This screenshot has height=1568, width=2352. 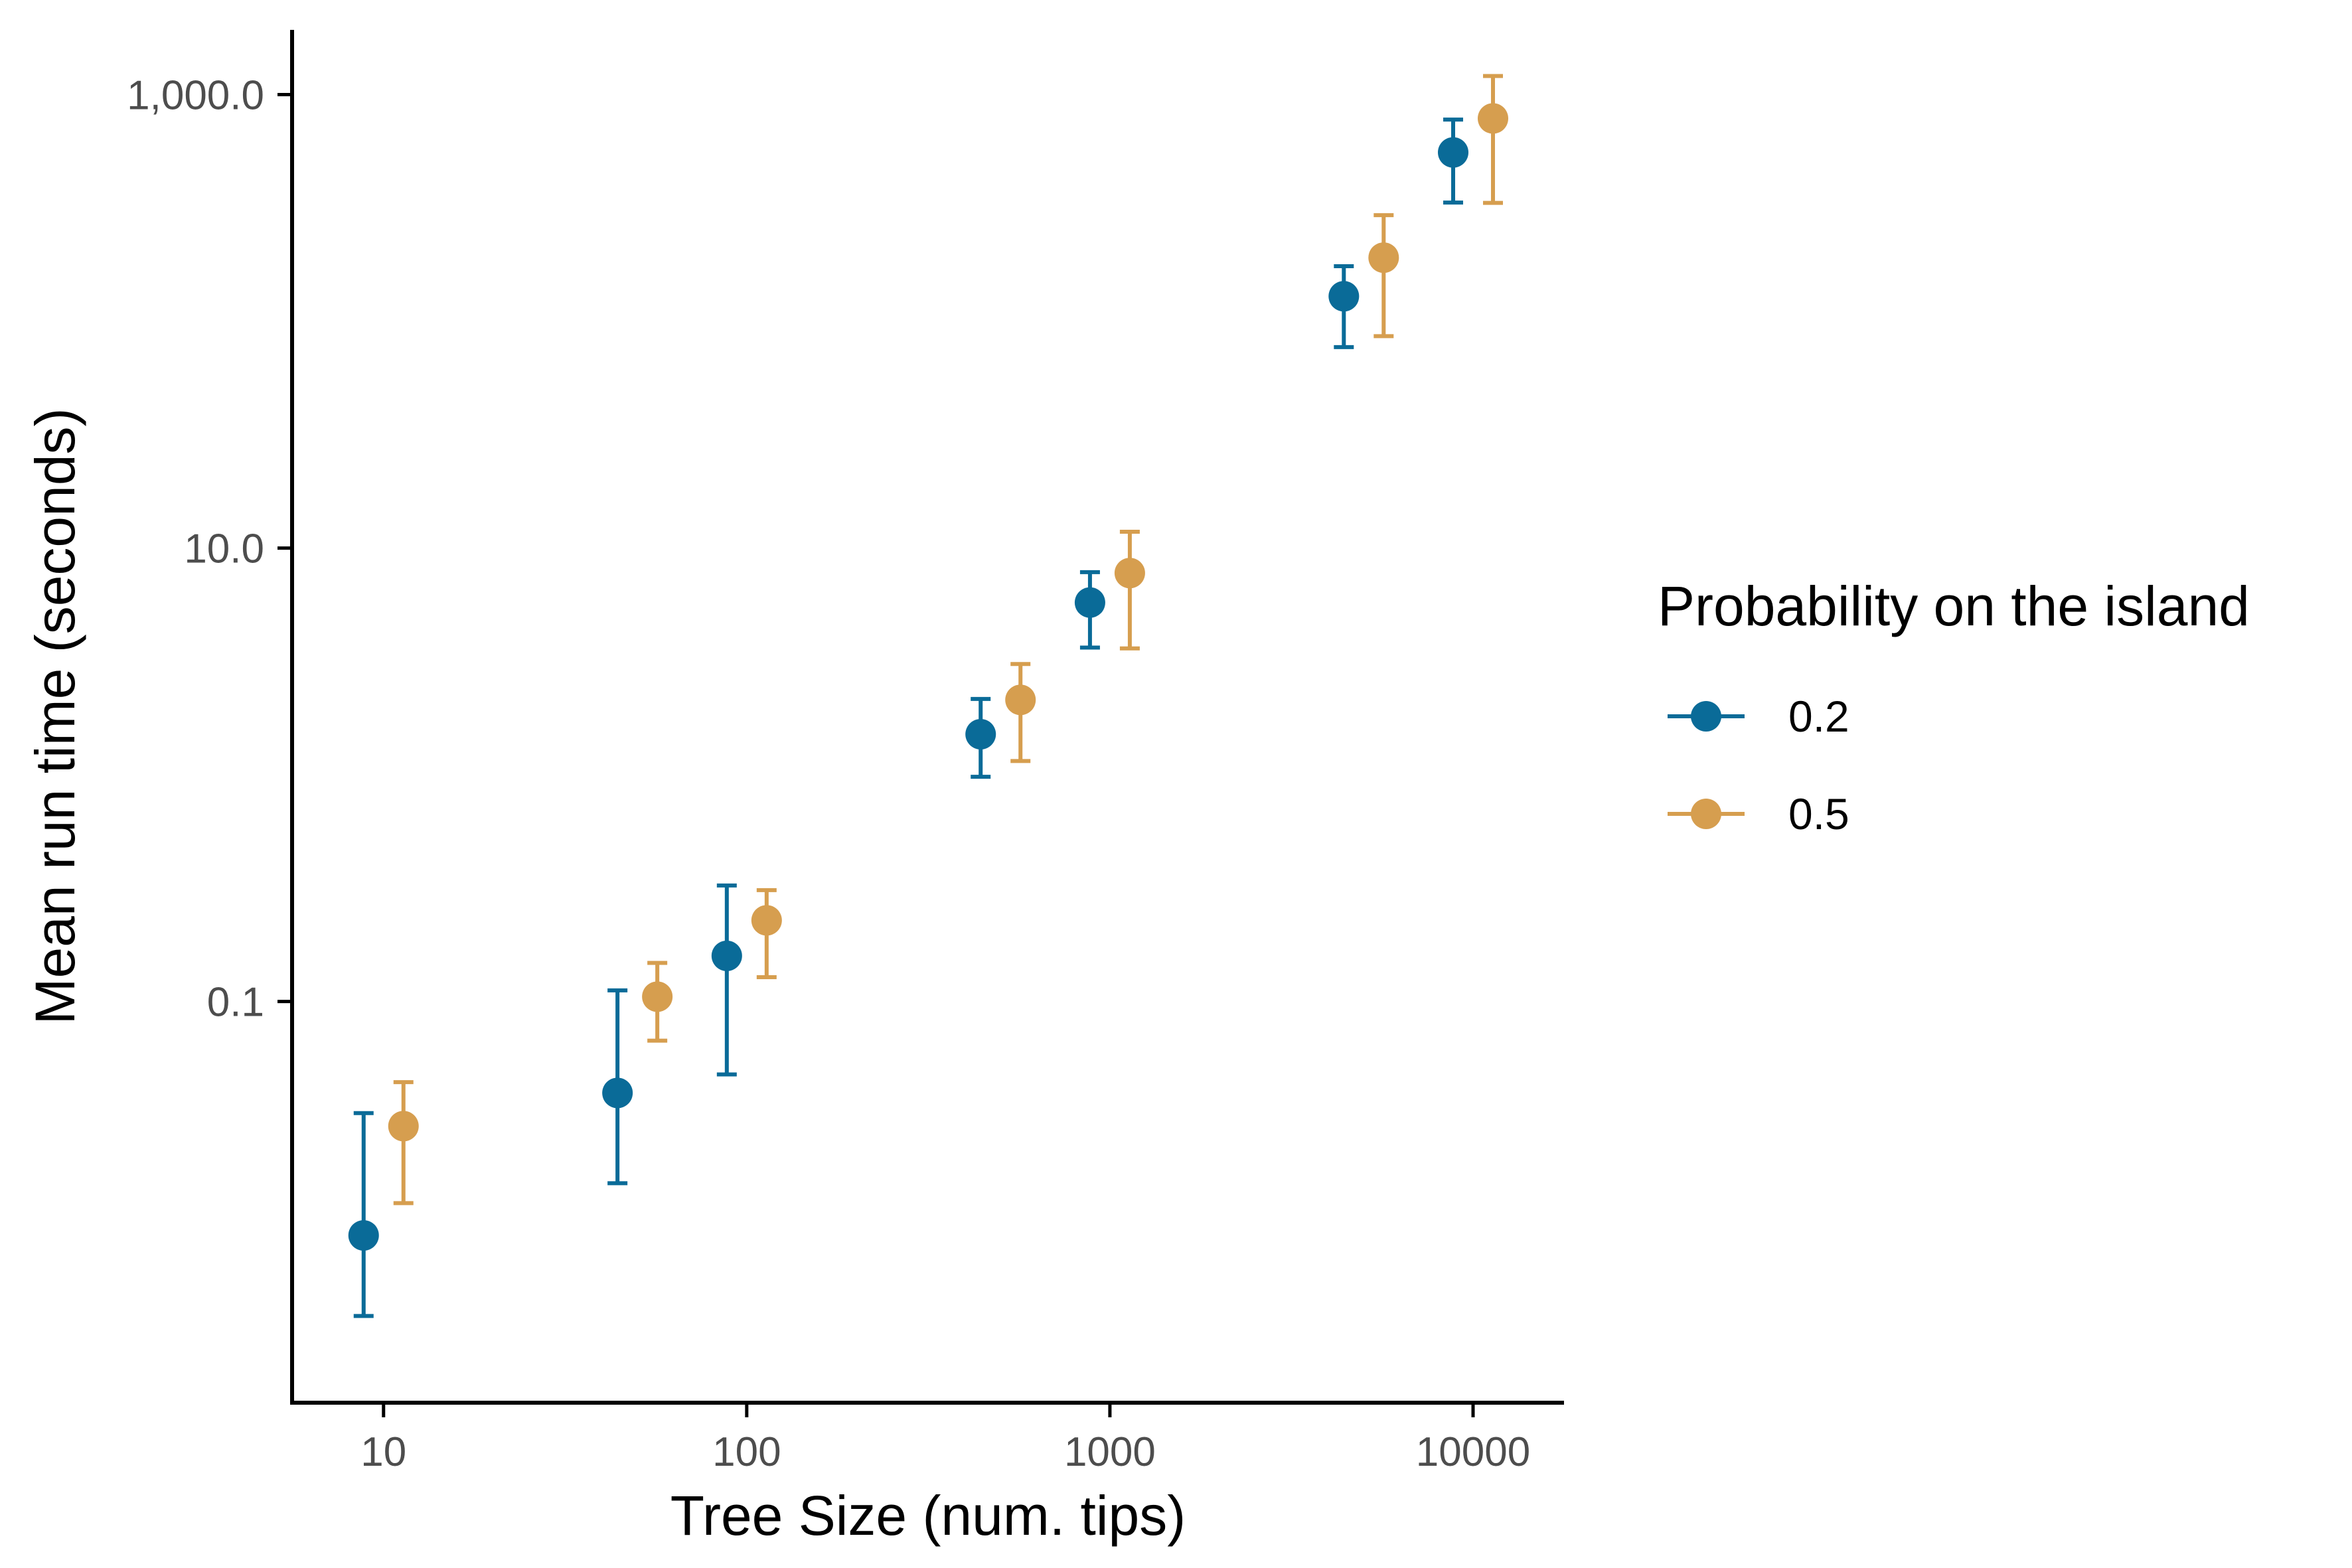 I want to click on x-tick-label: 10, so click(x=383, y=1452).